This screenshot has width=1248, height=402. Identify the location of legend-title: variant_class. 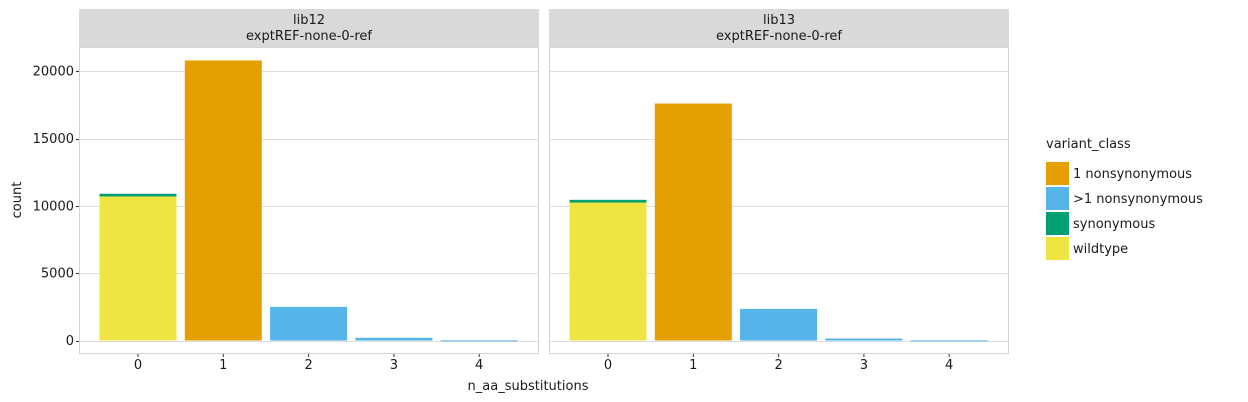
(1088, 144).